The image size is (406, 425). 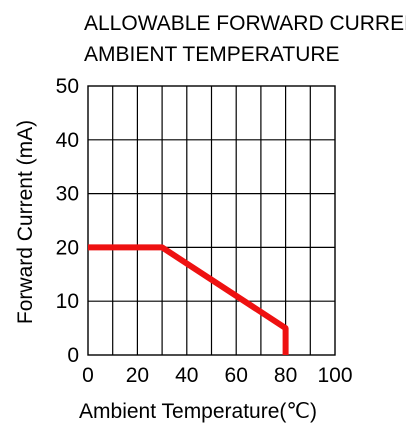 What do you see at coordinates (88, 375) in the screenshot?
I see `x-tick-label-0: 0` at bounding box center [88, 375].